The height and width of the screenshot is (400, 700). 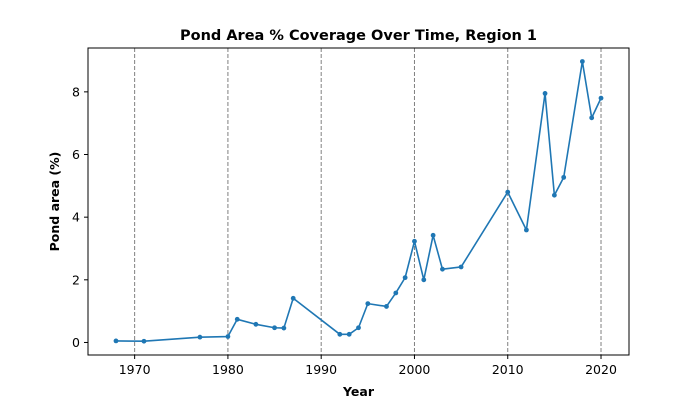 I want to click on data-point-1981, so click(x=237, y=319).